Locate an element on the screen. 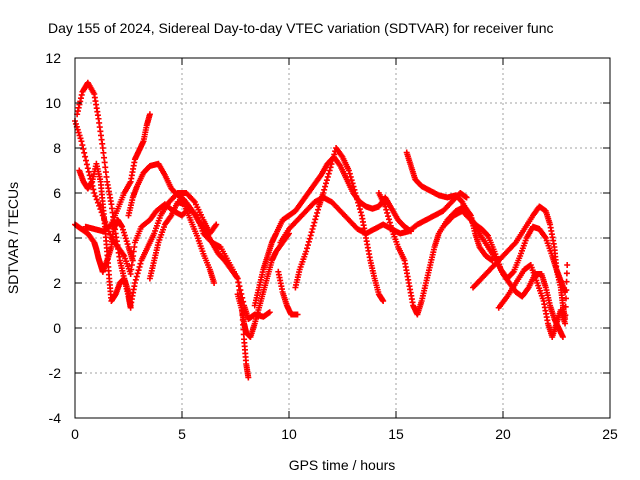 This screenshot has height=480, width=640. x-tick-label: 15 is located at coordinates (396, 434).